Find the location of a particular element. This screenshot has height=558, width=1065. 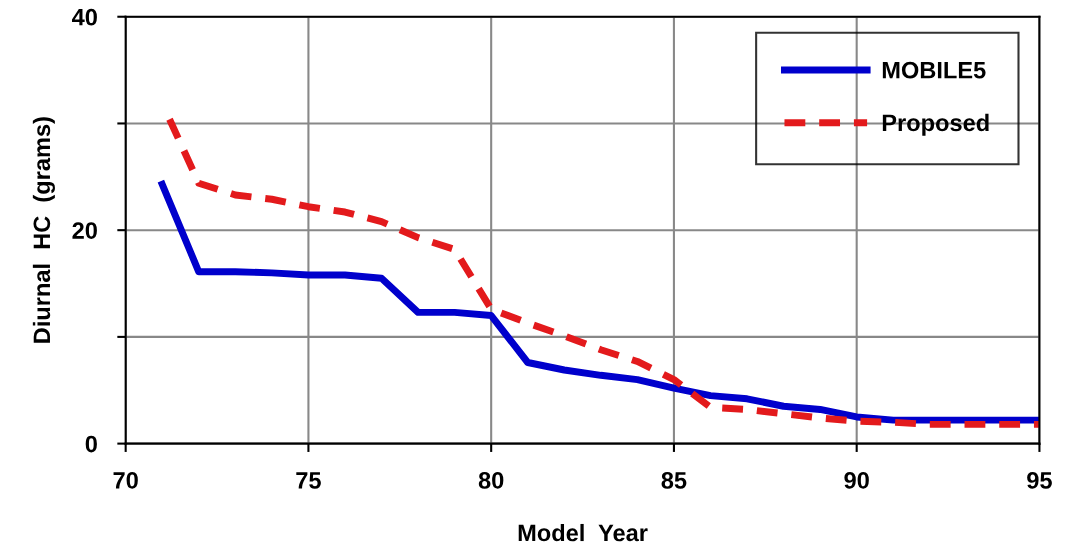

legend-label: Proposed is located at coordinates (935, 124).